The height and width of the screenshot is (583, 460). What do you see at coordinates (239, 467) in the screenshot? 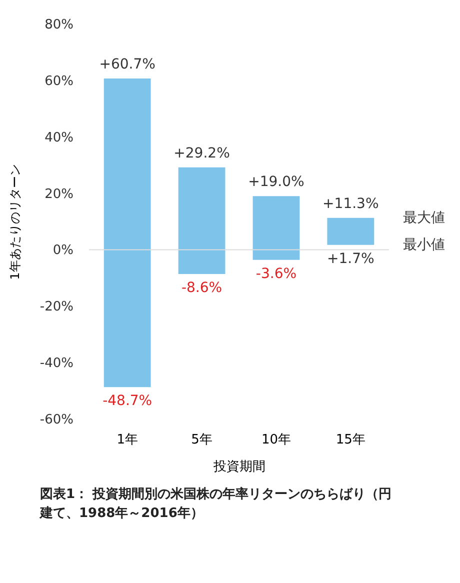
I see `x-axis-title: 投資期間` at bounding box center [239, 467].